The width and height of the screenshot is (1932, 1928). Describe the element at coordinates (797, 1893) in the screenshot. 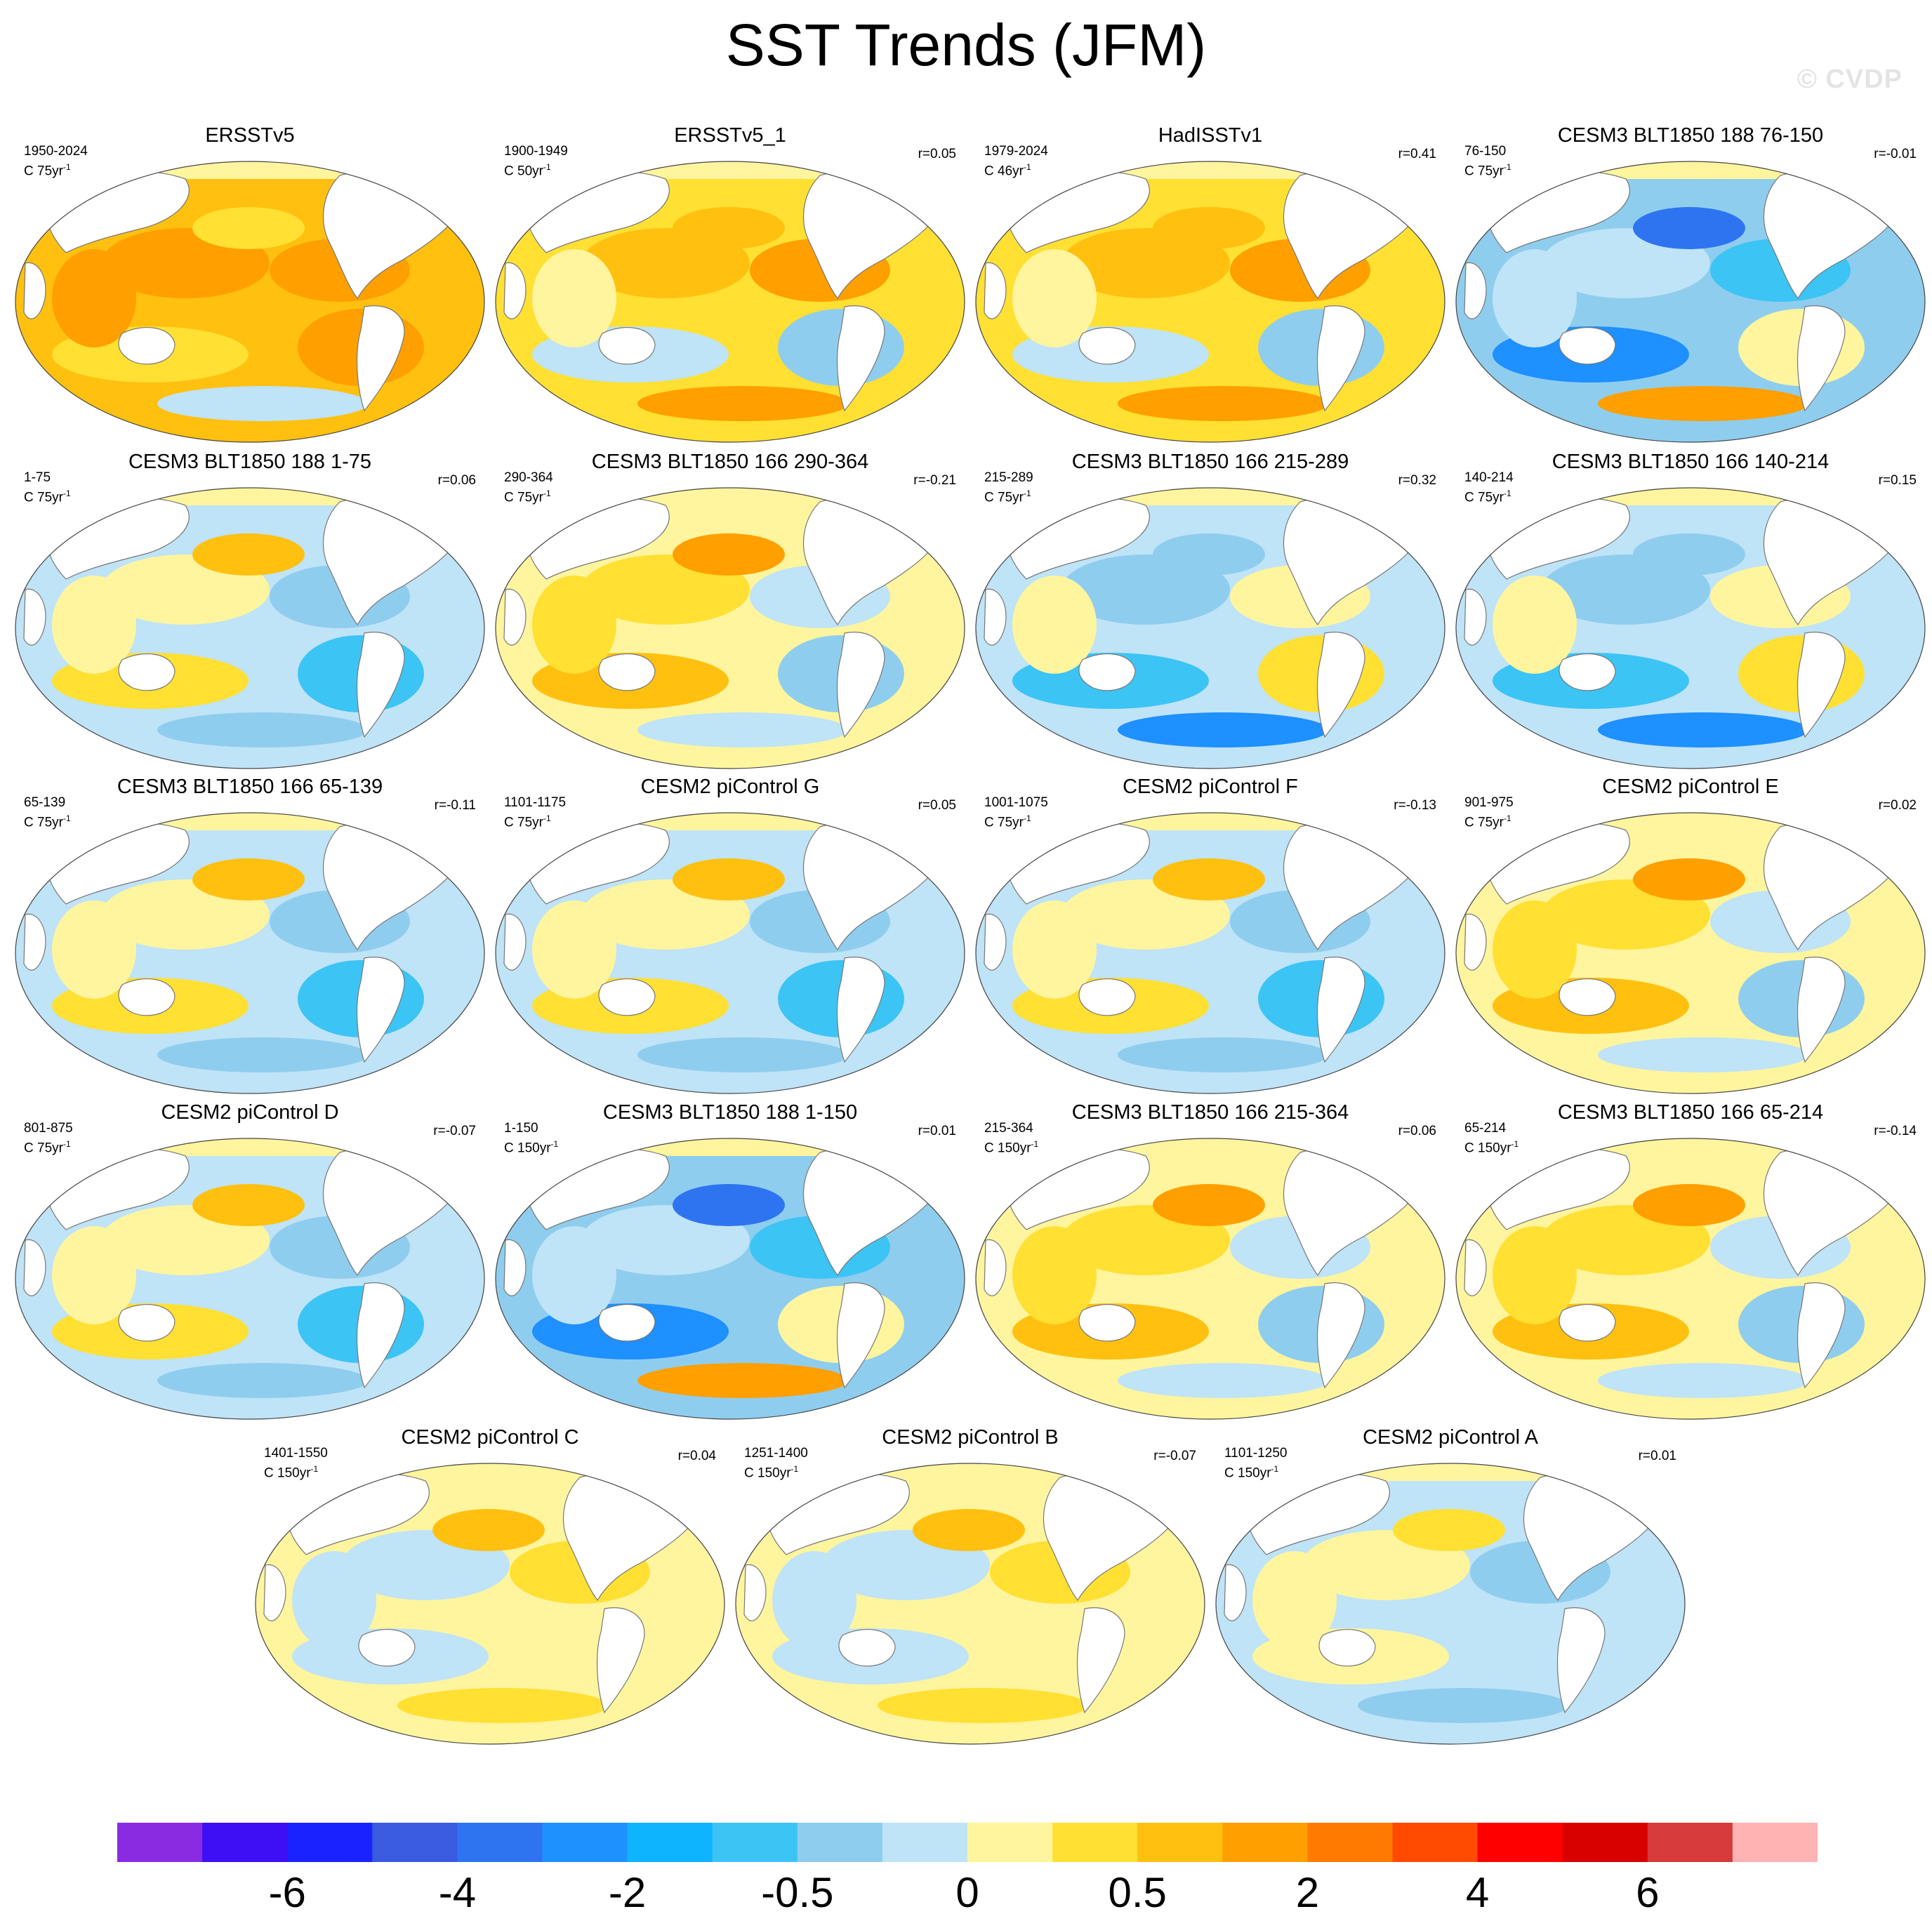

I see `colorbar-tick-label: -0.5` at that location.